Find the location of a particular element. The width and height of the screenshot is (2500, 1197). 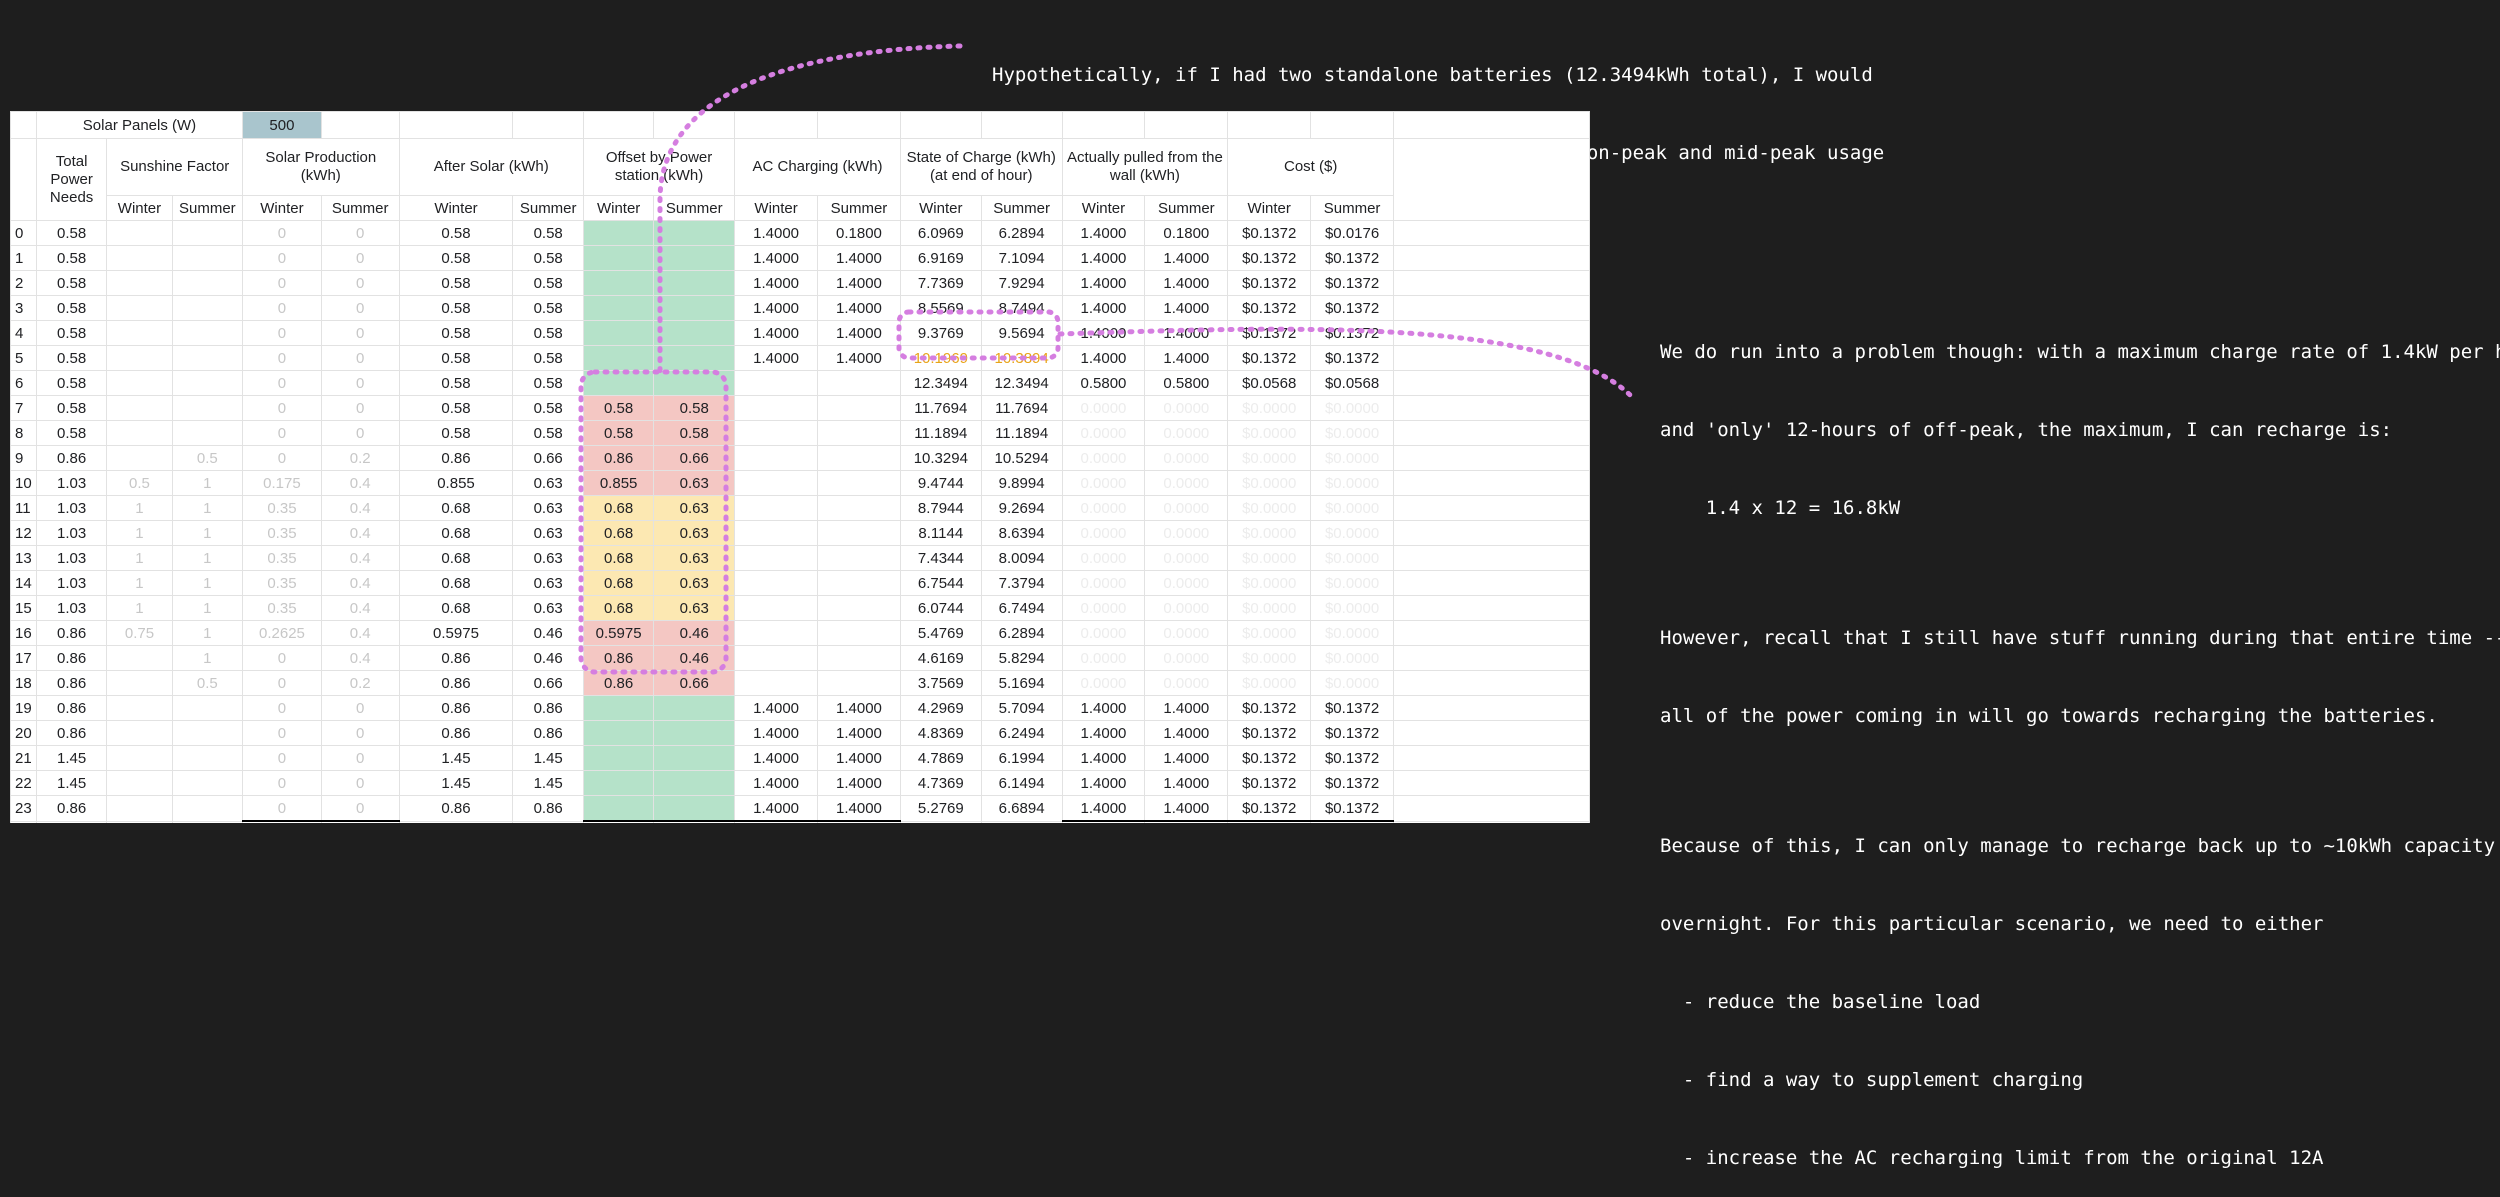

cell-after-solar-winter: 0.68 is located at coordinates (456, 508).